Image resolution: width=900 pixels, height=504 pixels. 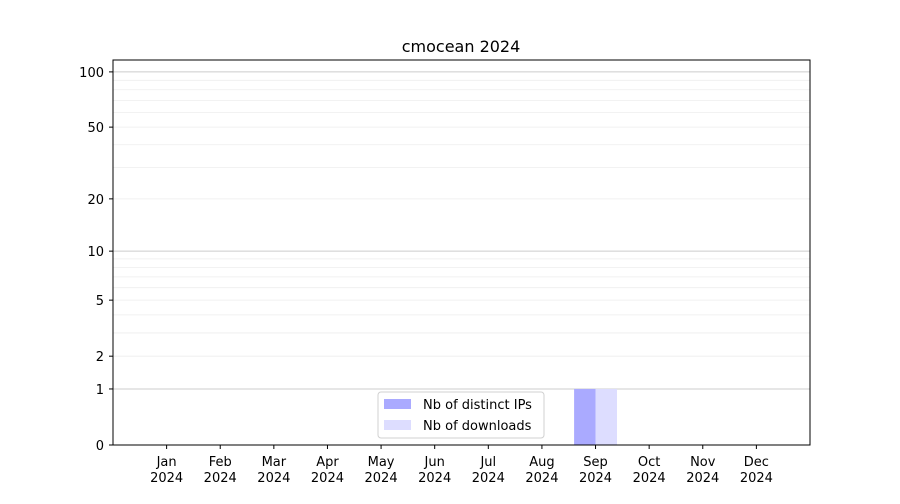 I want to click on legend-label: Nb of distinct IPs, so click(x=477, y=405).